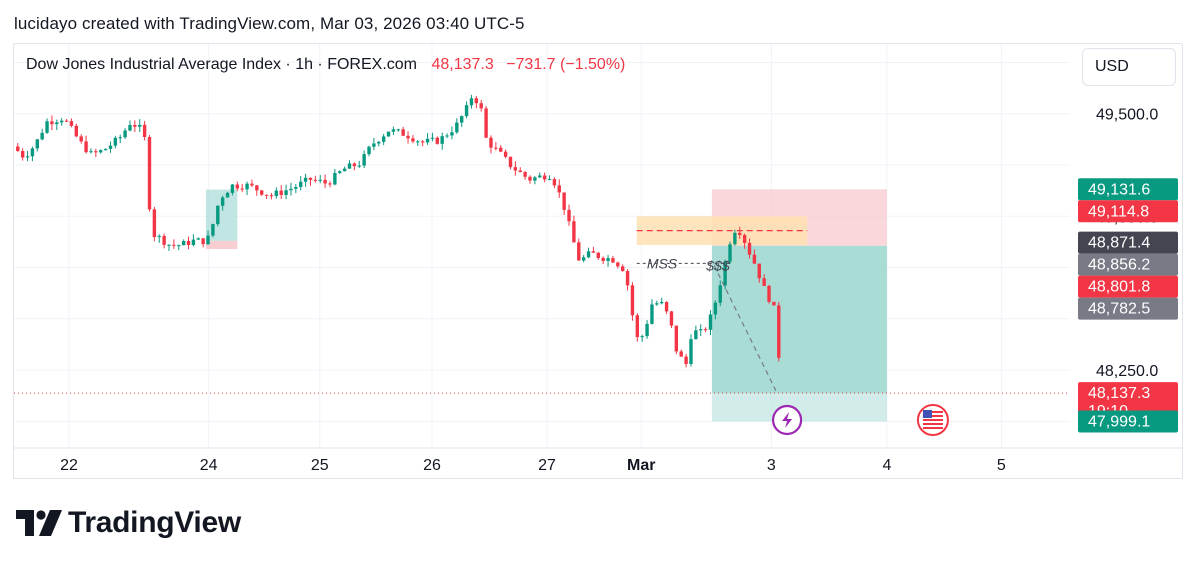 This screenshot has width=1199, height=566. What do you see at coordinates (1129, 67) in the screenshot?
I see `currency-button: USD` at bounding box center [1129, 67].